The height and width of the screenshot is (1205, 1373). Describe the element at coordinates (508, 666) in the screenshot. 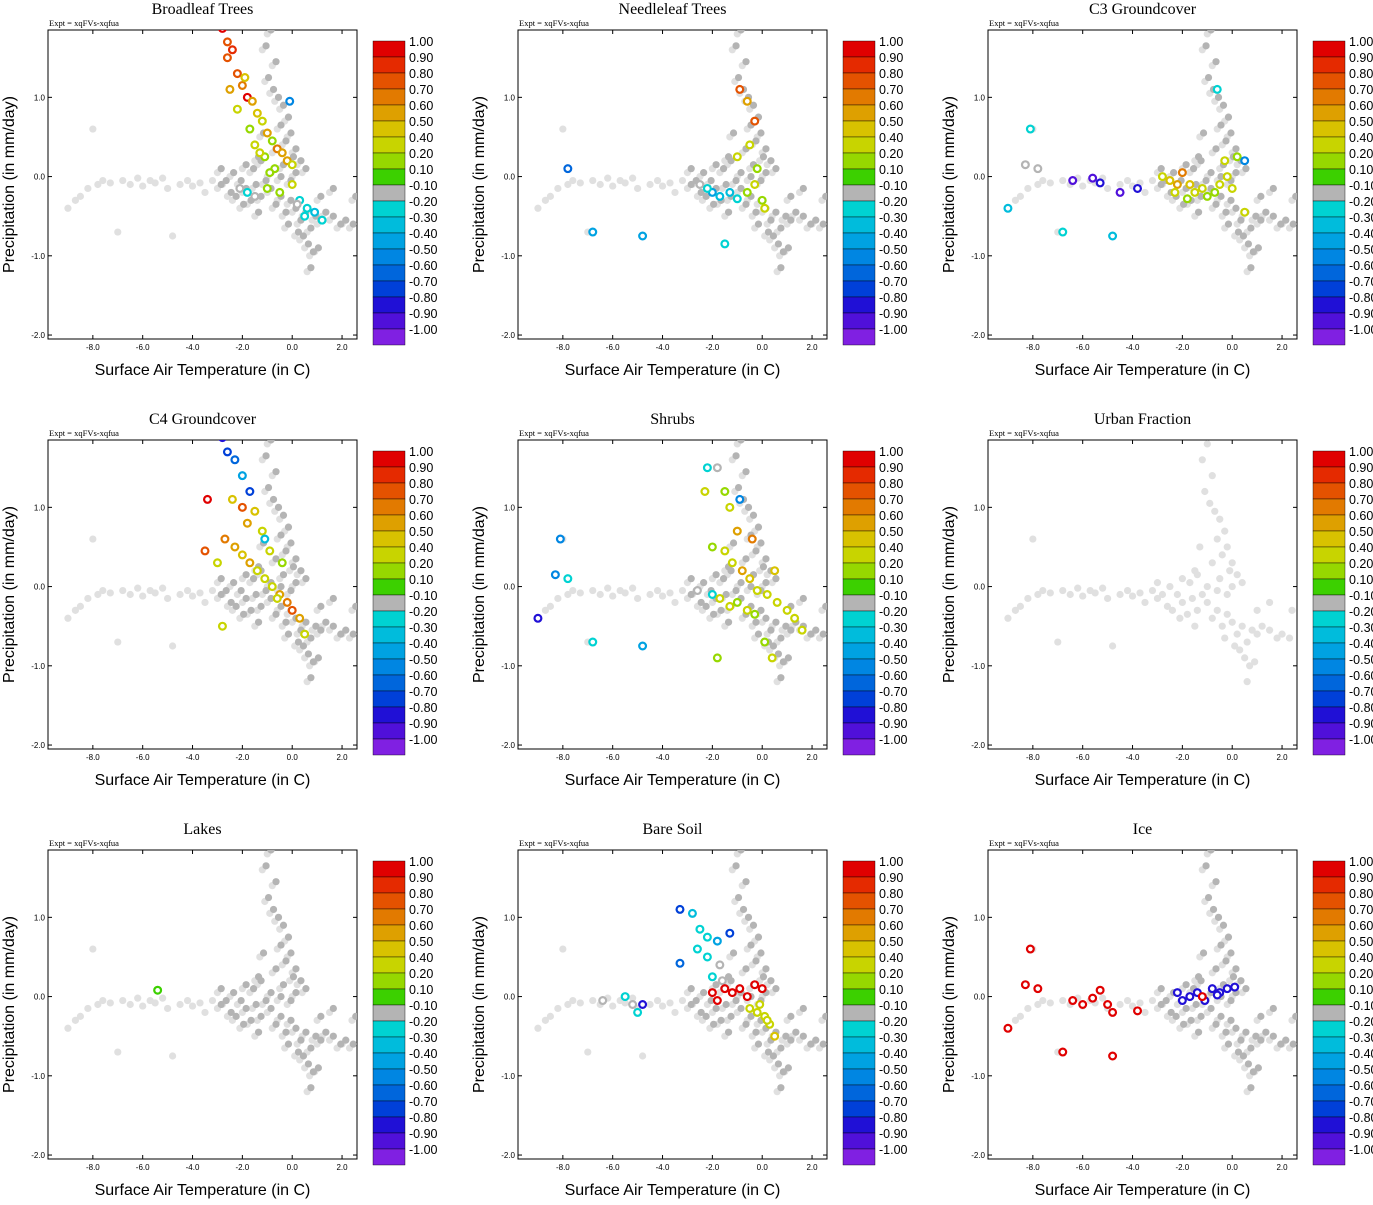

I see `y-tick-label: -1.0` at that location.